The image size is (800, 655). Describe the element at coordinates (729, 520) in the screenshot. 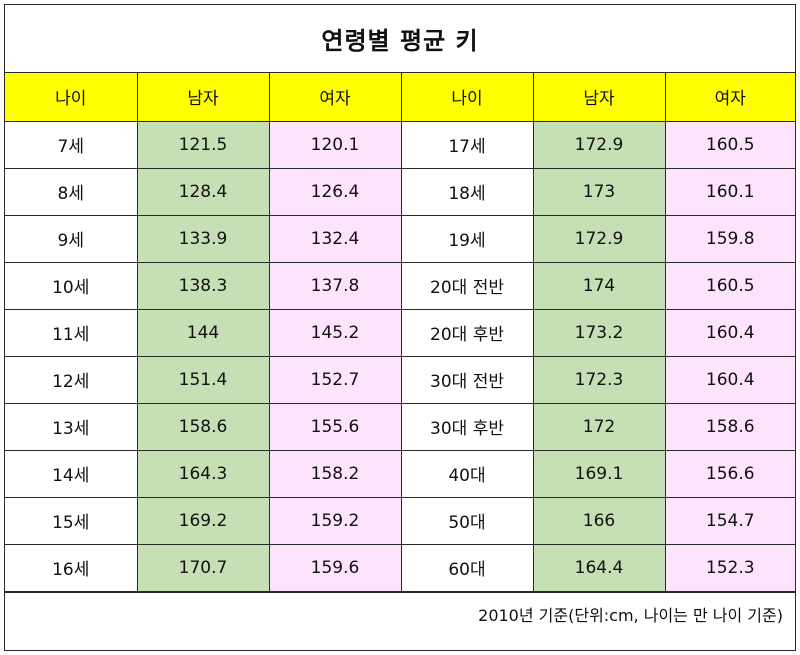

I see `female-height-cell: 154.7` at that location.